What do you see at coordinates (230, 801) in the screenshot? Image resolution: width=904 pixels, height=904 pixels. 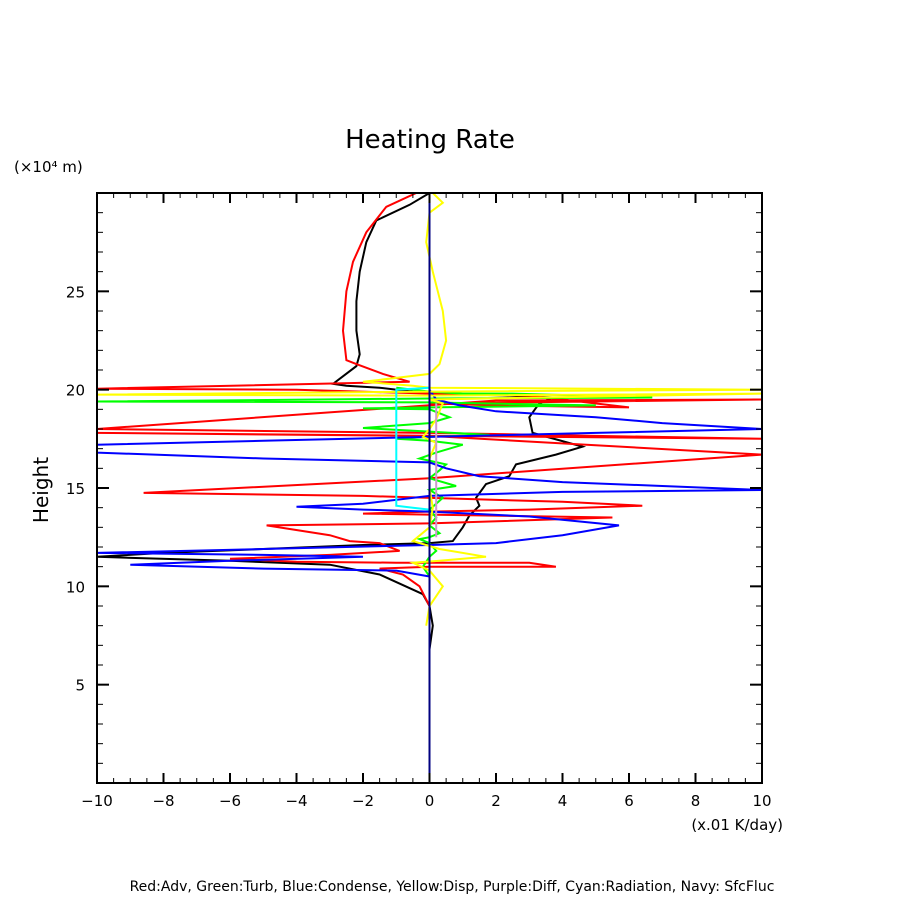 I see `x-tick-label: −6` at bounding box center [230, 801].